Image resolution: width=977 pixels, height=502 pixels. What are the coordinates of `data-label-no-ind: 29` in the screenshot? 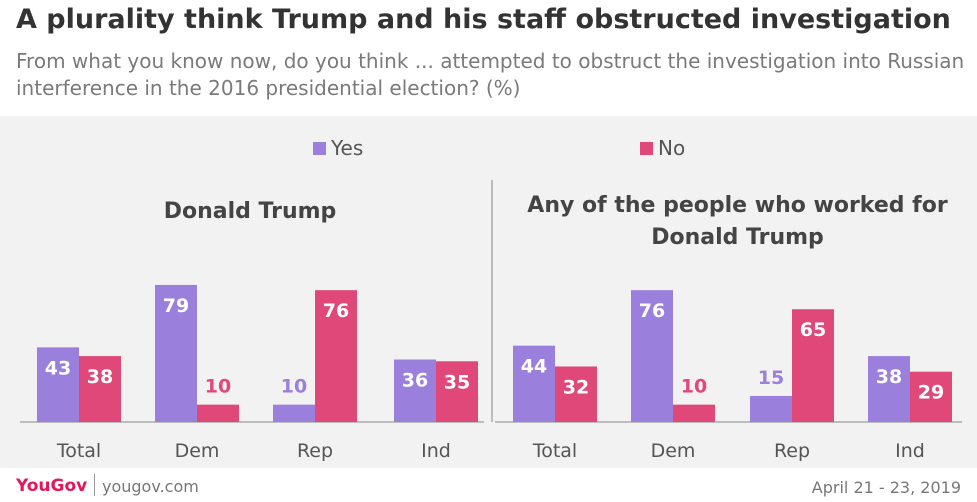 It's located at (931, 393).